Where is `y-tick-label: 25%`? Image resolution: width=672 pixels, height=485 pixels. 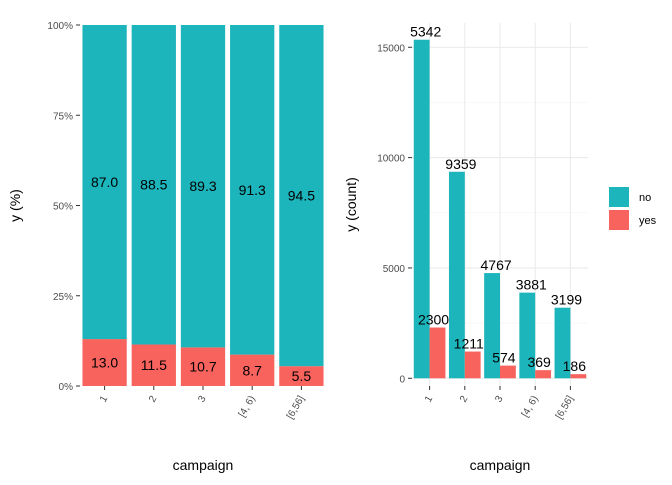
y-tick-label: 25% is located at coordinates (63, 297).